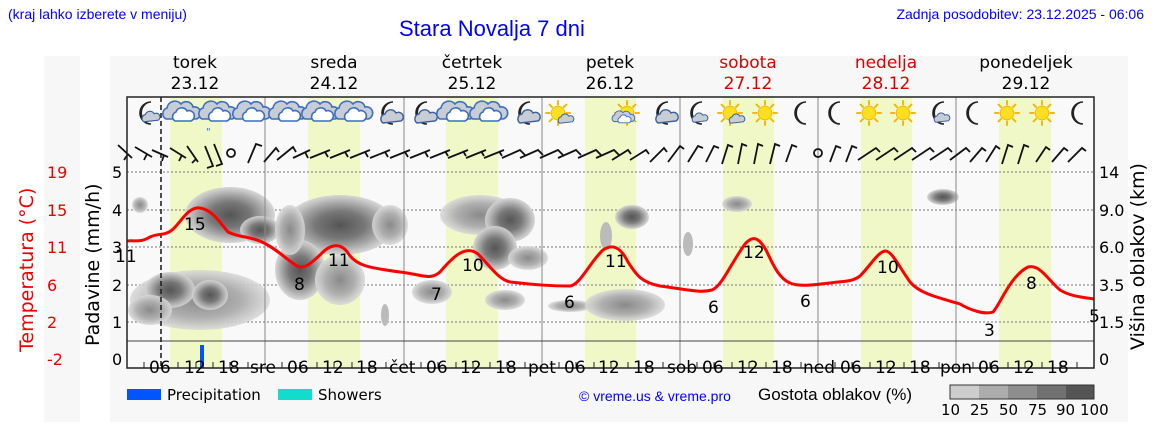  I want to click on precipitation-bar, so click(202, 356).